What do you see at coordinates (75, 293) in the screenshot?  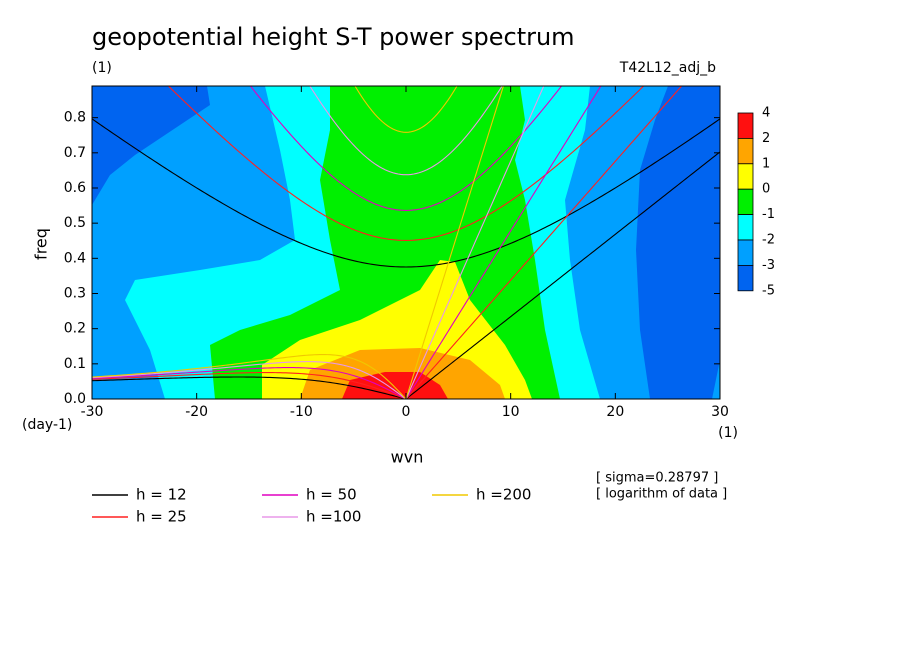 I see `y-tick-label: 0.3` at bounding box center [75, 293].